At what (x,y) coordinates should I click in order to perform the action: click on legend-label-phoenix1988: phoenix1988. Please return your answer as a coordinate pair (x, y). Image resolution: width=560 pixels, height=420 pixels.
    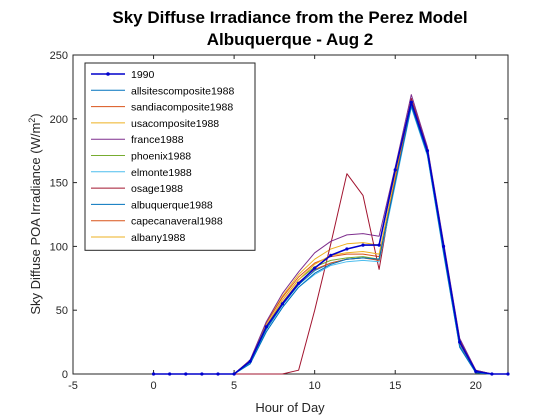
    Looking at the image, I should click on (161, 157).